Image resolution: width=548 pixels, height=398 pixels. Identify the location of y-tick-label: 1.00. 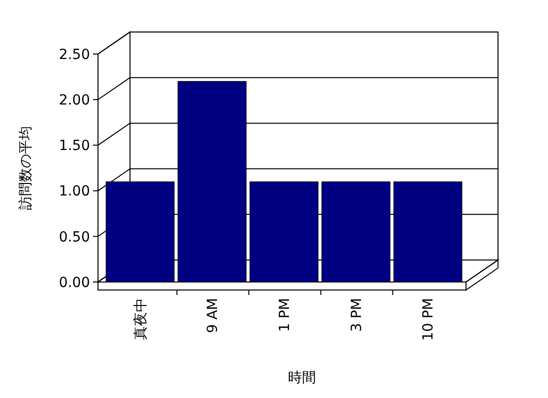
(74, 192).